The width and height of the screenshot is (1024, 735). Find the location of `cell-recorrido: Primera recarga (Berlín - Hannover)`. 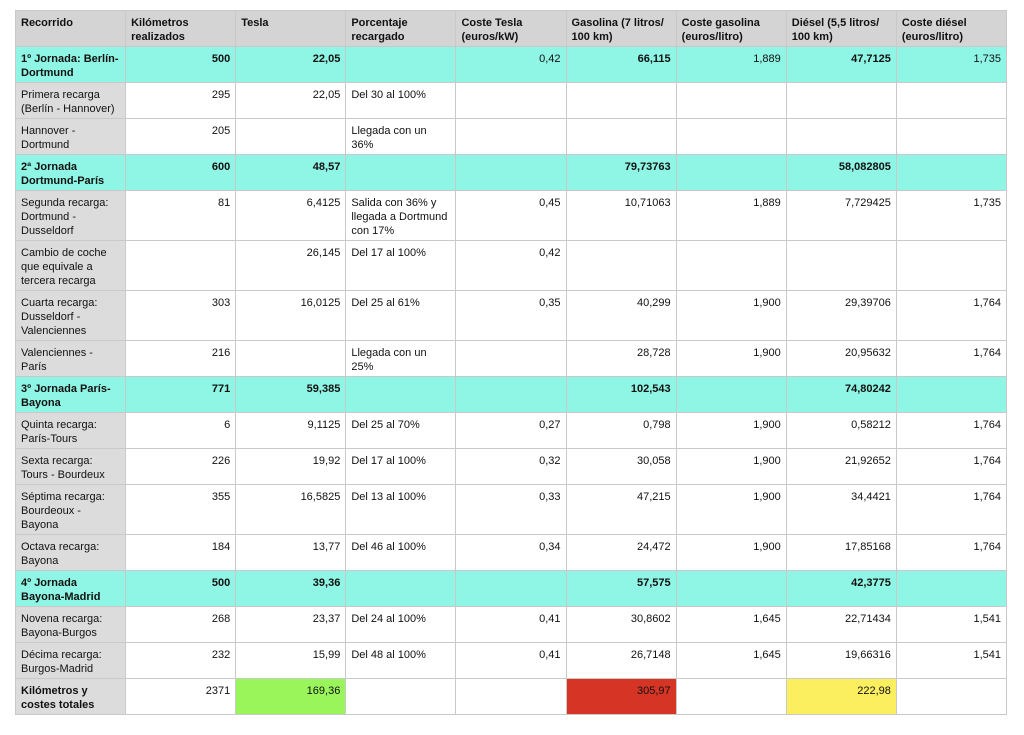

cell-recorrido: Primera recarga (Berlín - Hannover) is located at coordinates (70, 100).